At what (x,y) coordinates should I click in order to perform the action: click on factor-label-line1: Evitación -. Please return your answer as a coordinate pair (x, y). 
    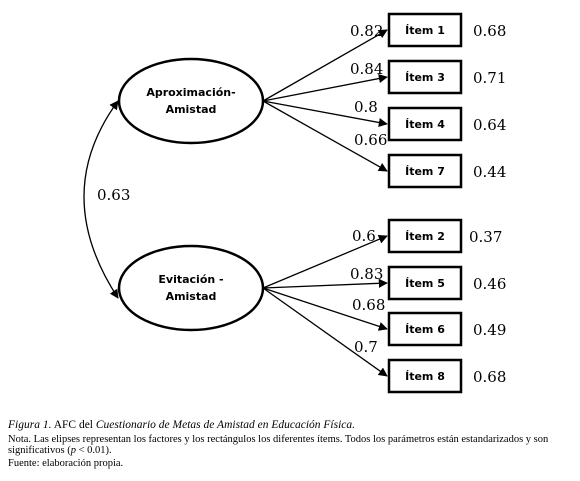
    Looking at the image, I should click on (190, 279).